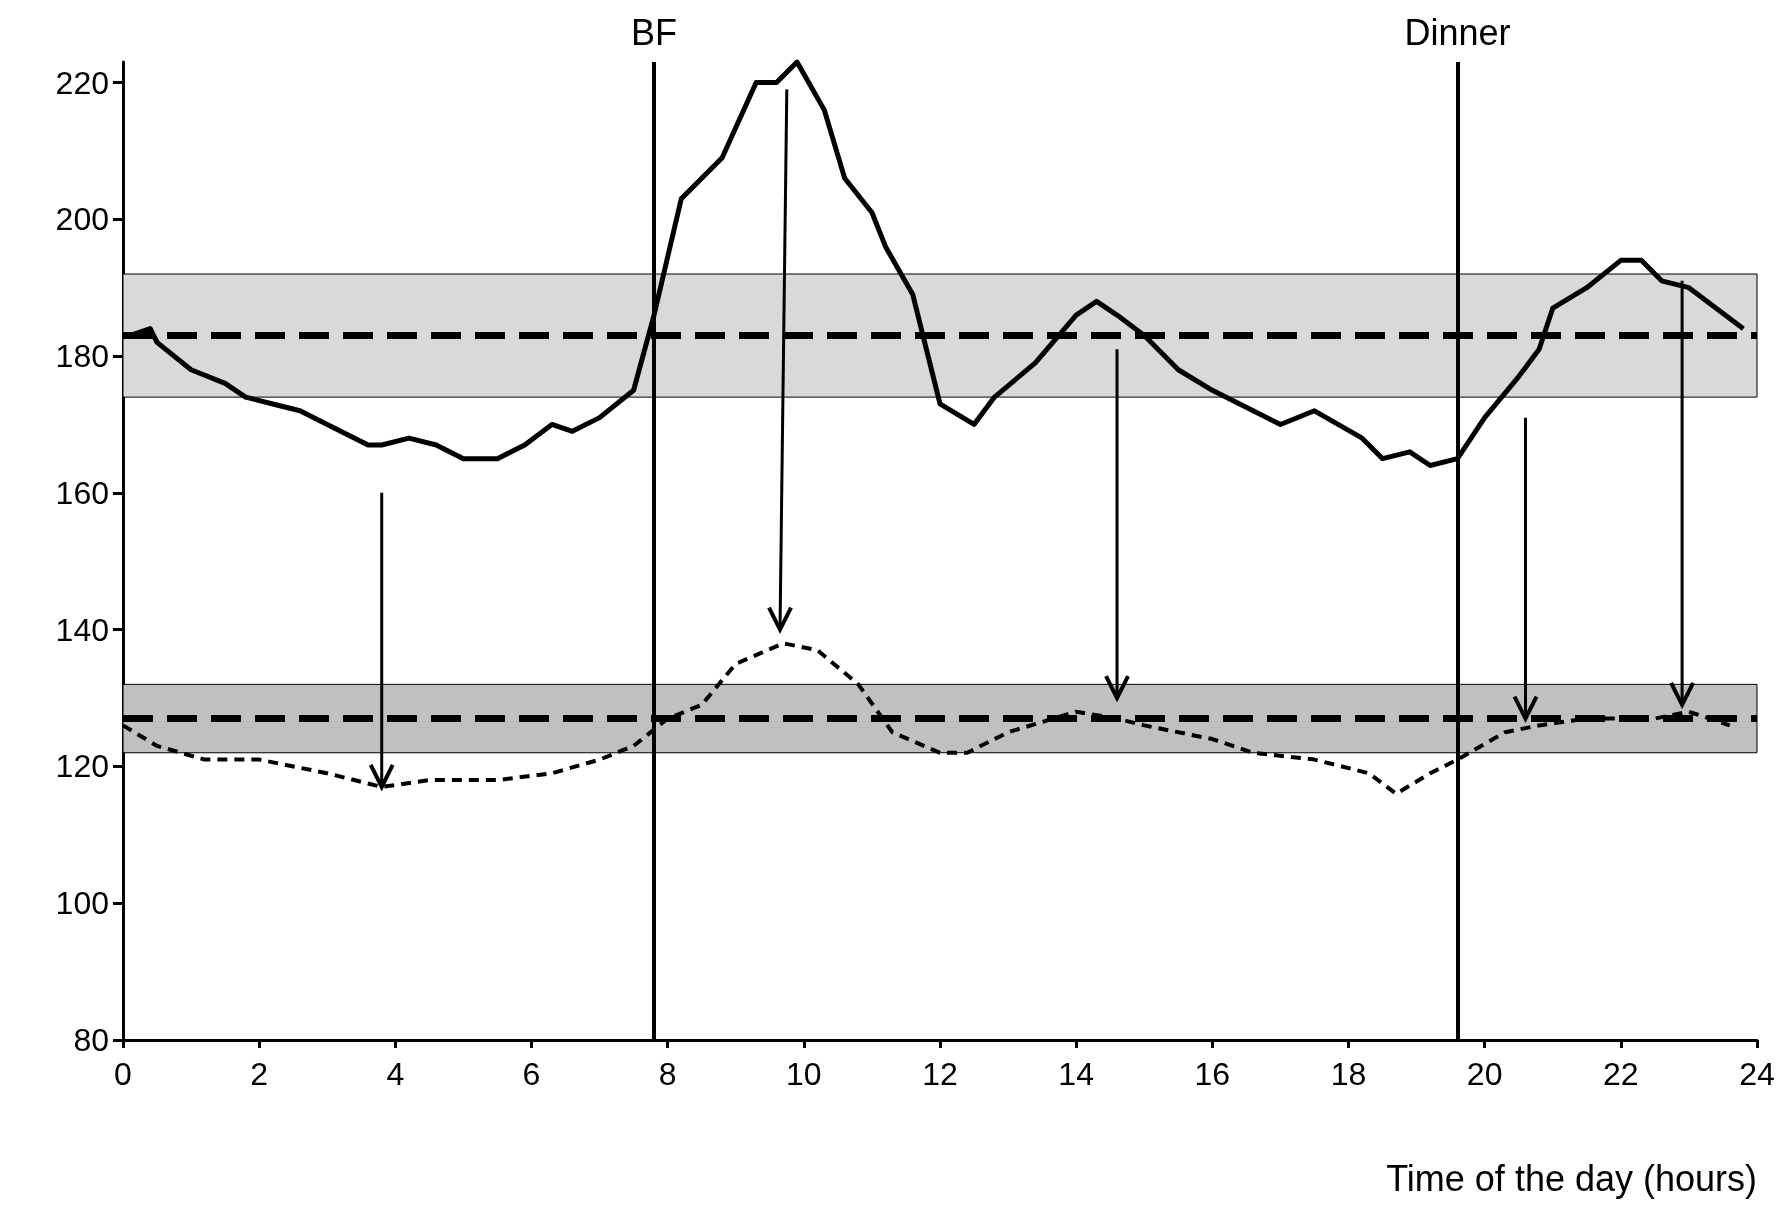 This screenshot has height=1225, width=1789. What do you see at coordinates (1757, 1074) in the screenshot?
I see `x-tick-label: 24` at bounding box center [1757, 1074].